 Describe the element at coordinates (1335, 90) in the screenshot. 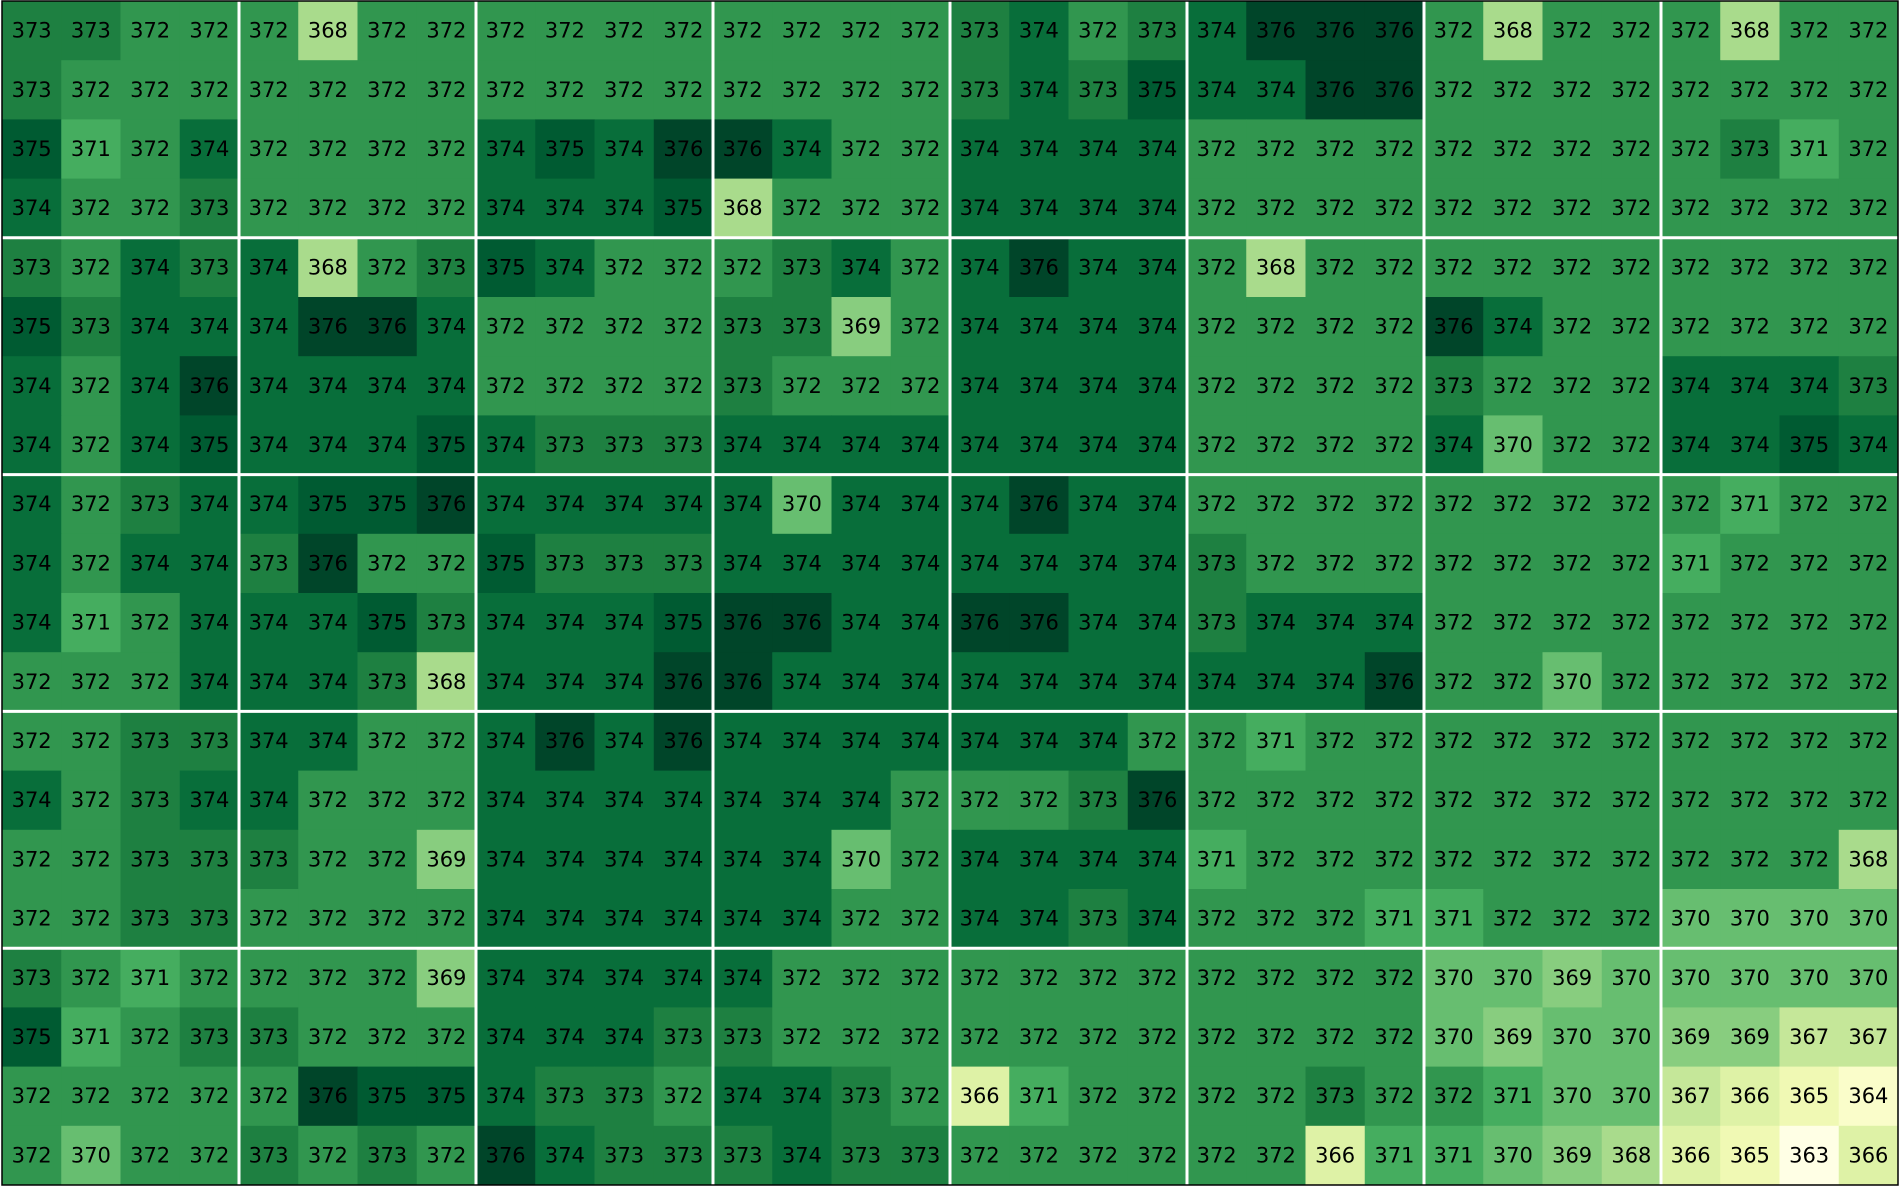

I see `cell-label: 376` at that location.